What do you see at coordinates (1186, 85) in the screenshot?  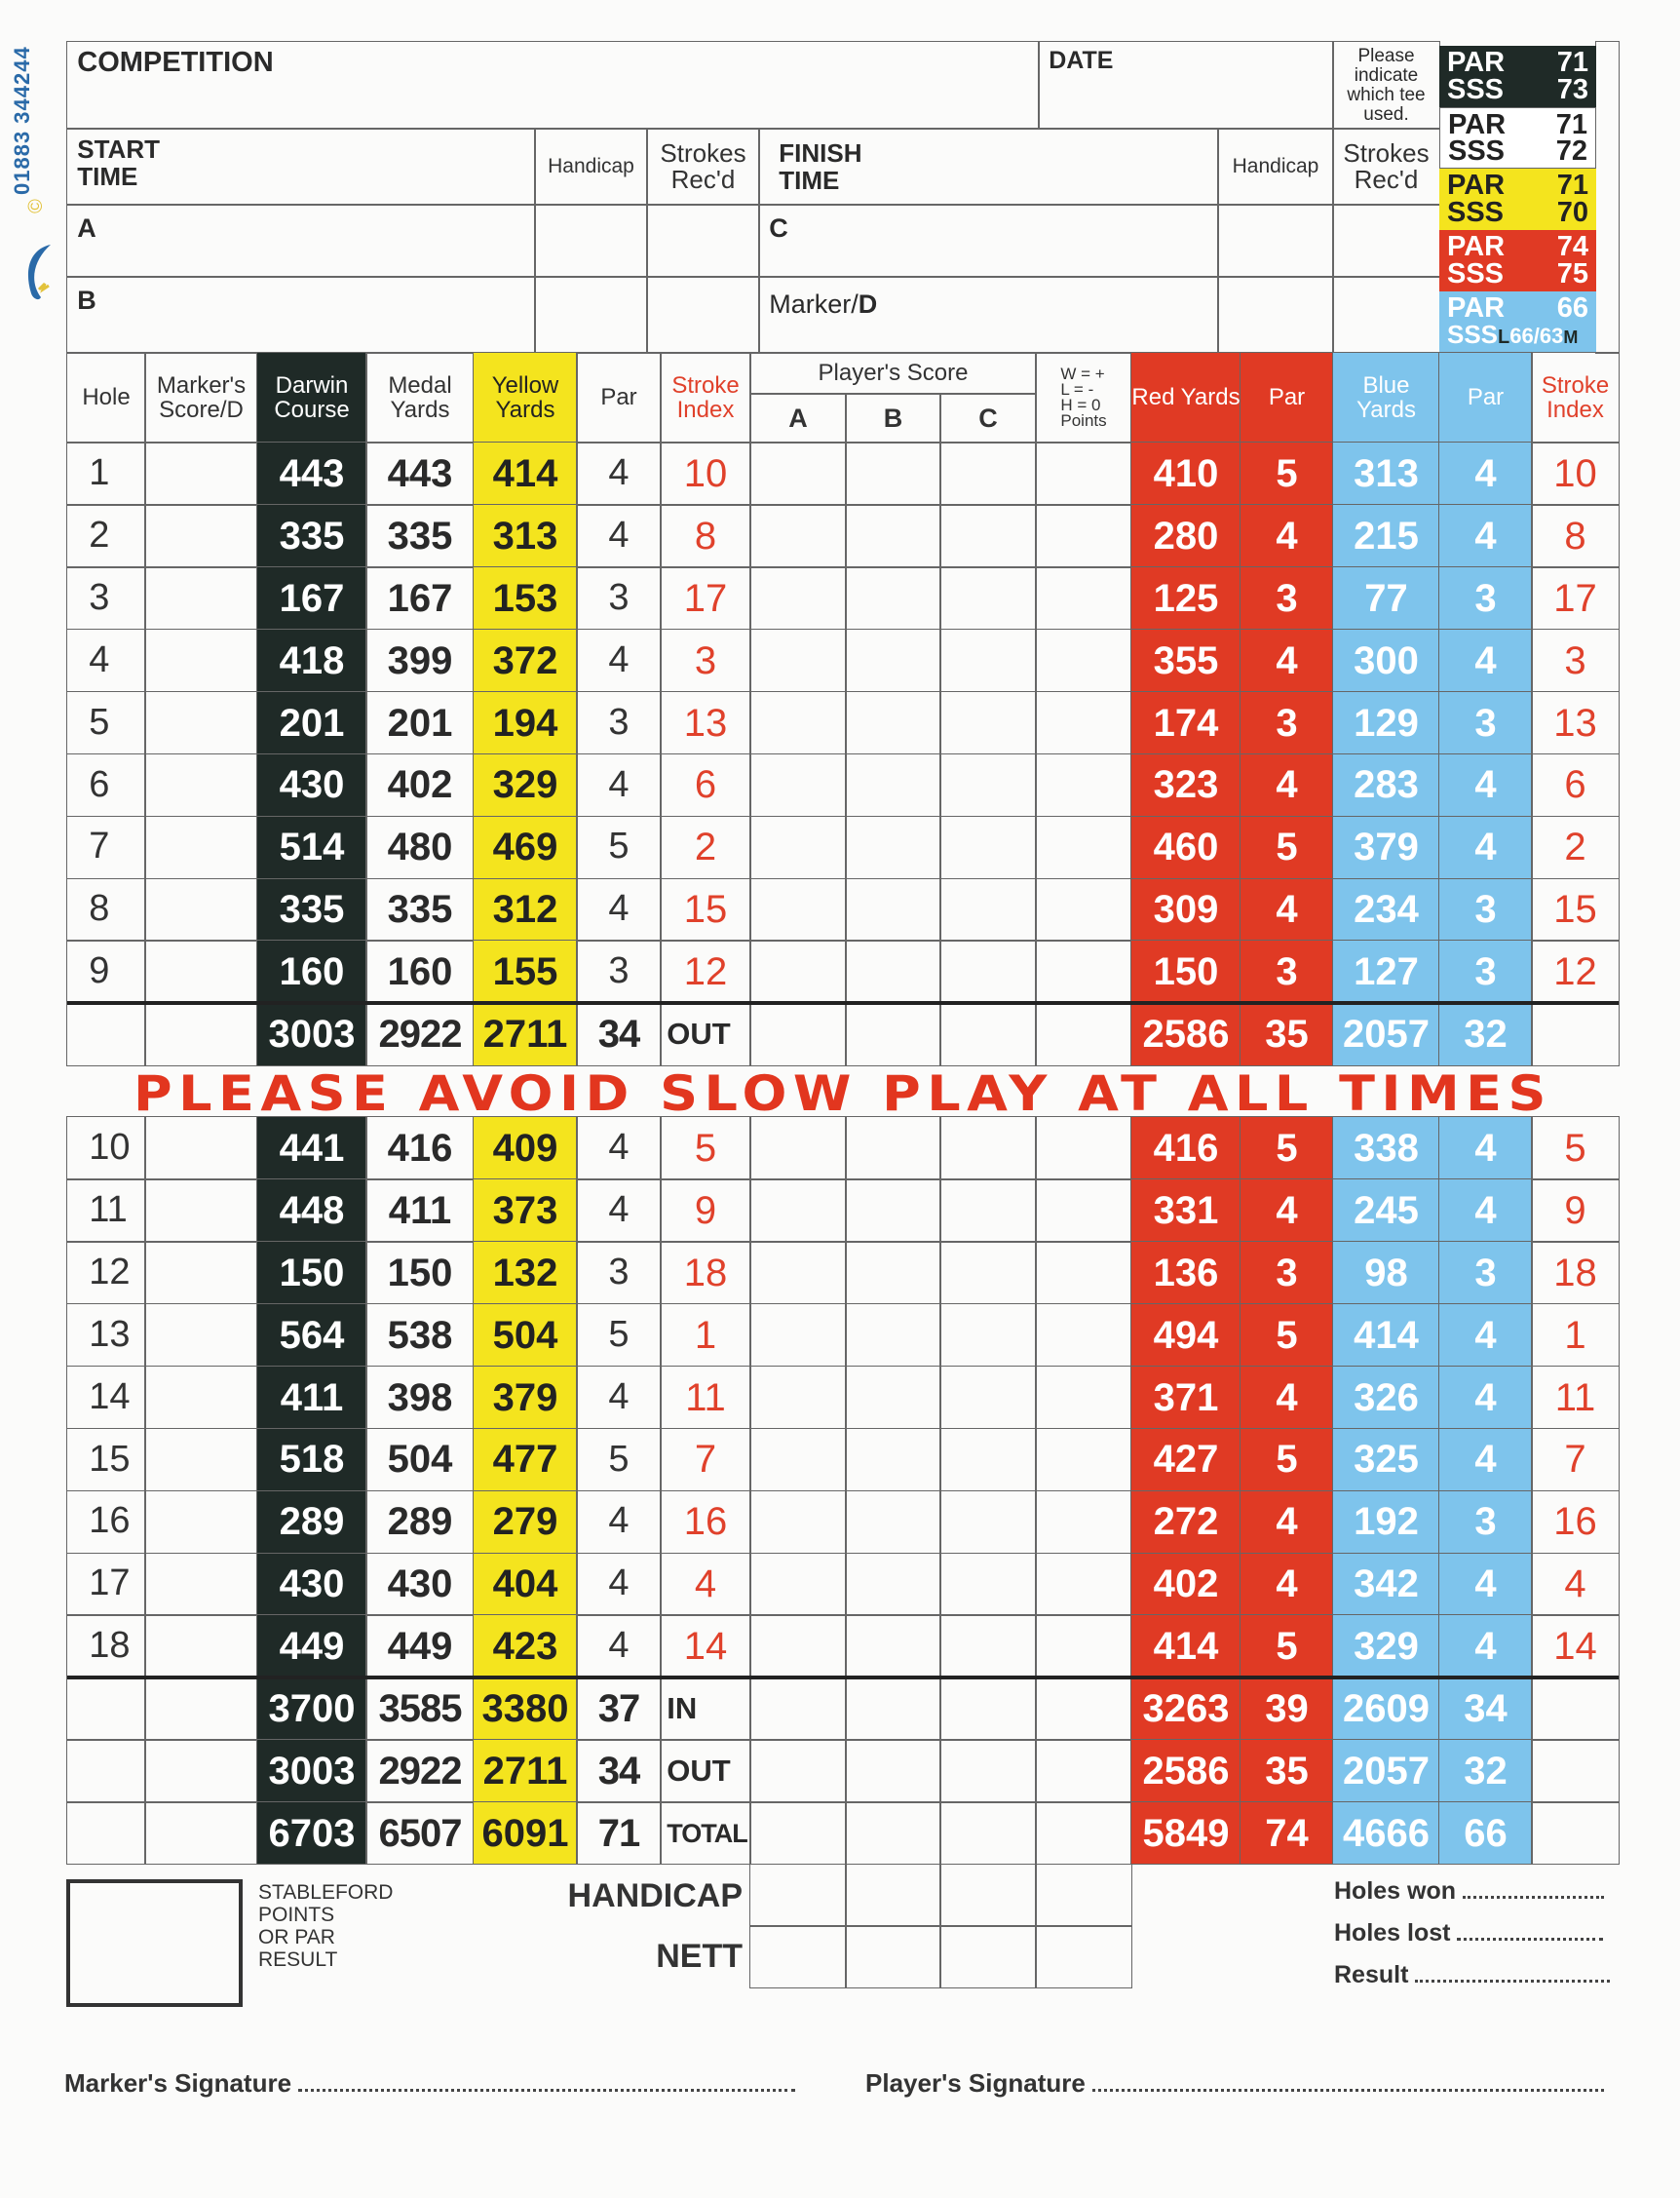 I see `date-field: DATE` at bounding box center [1186, 85].